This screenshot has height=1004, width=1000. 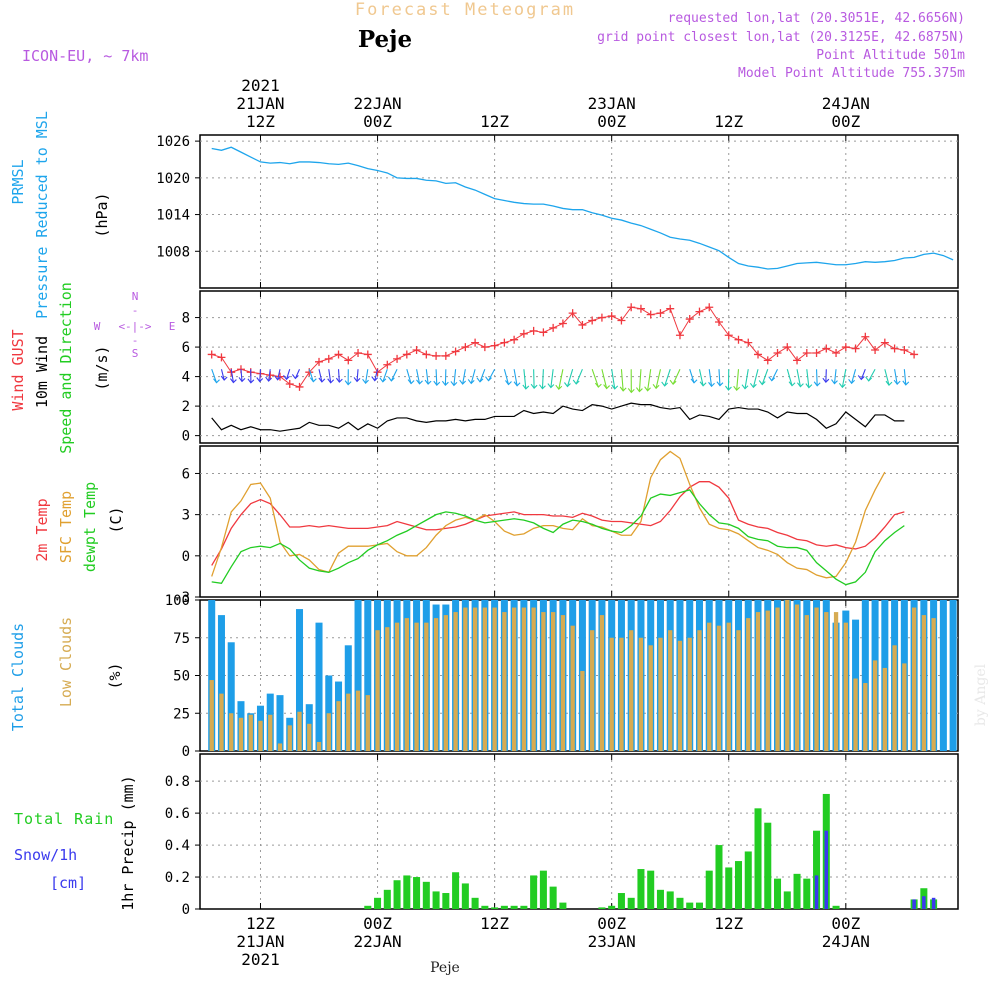 What do you see at coordinates (18, 369) in the screenshot?
I see `wind-gust-label: Wind GUST` at bounding box center [18, 369].